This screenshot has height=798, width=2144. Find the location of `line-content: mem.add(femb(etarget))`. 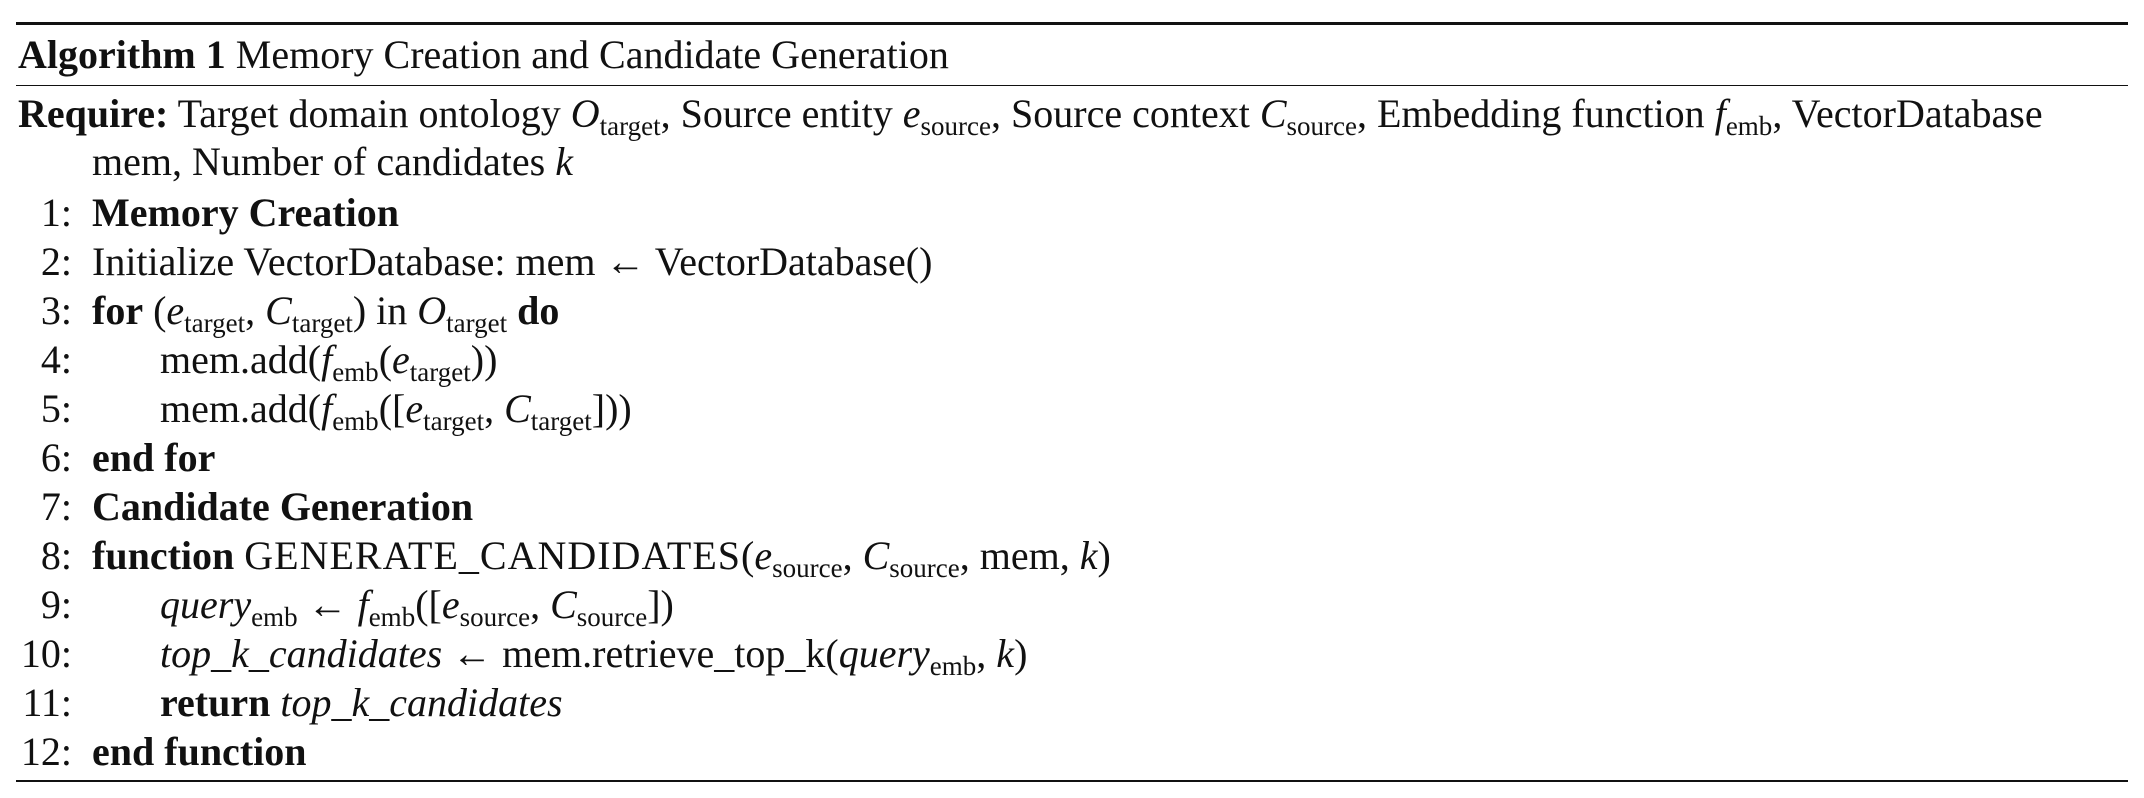

line-content: mem.add(femb(etarget)) is located at coordinates (329, 361).